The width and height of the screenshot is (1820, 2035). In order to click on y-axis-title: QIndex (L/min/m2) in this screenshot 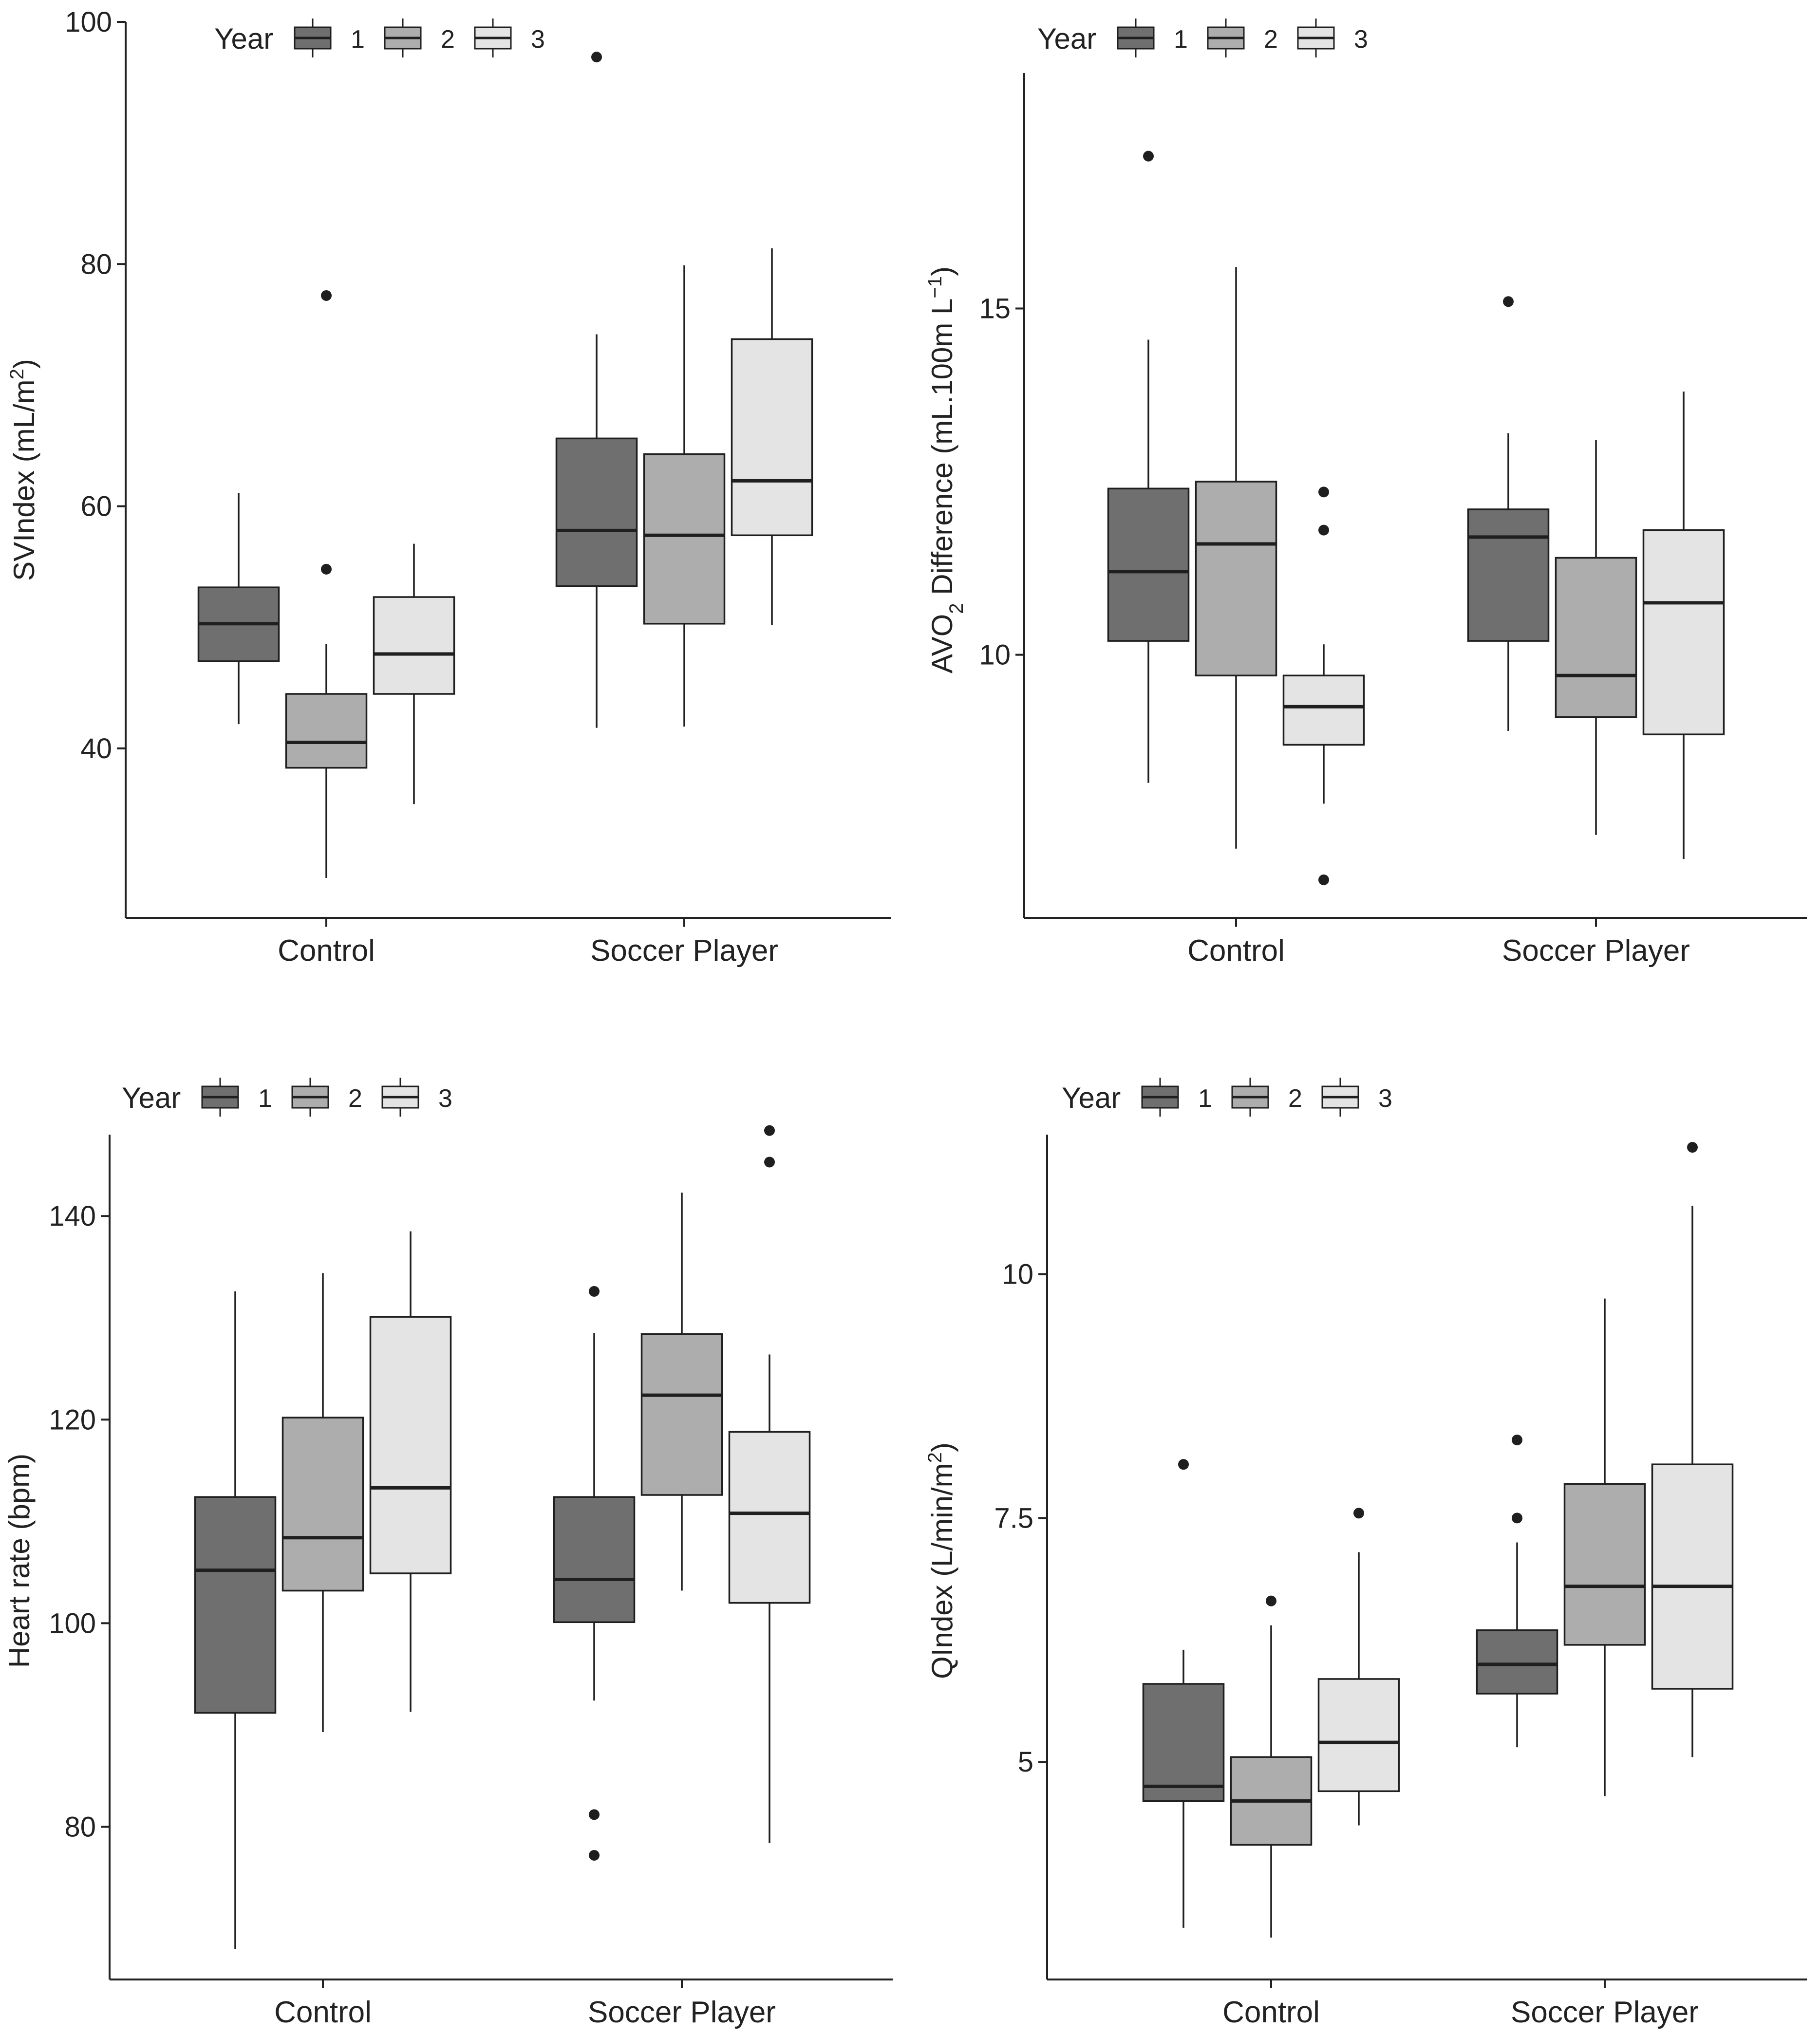, I will do `click(941, 1561)`.